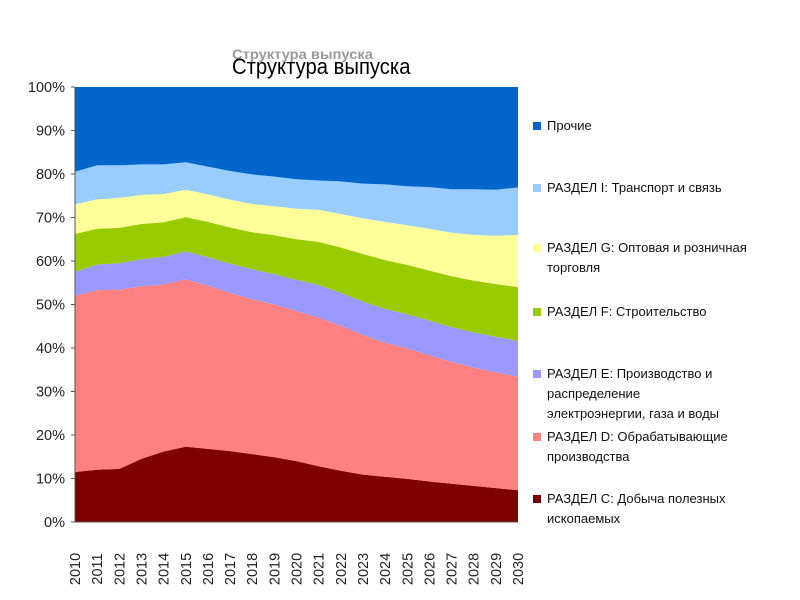 Image resolution: width=800 pixels, height=600 pixels. Describe the element at coordinates (275, 569) in the screenshot. I see `x-tick-label: 2019` at that location.